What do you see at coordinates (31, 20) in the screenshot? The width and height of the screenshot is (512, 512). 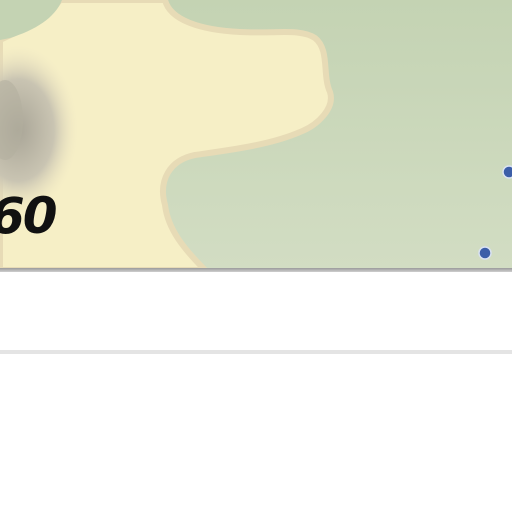 I see `green-patch-top-left` at bounding box center [31, 20].